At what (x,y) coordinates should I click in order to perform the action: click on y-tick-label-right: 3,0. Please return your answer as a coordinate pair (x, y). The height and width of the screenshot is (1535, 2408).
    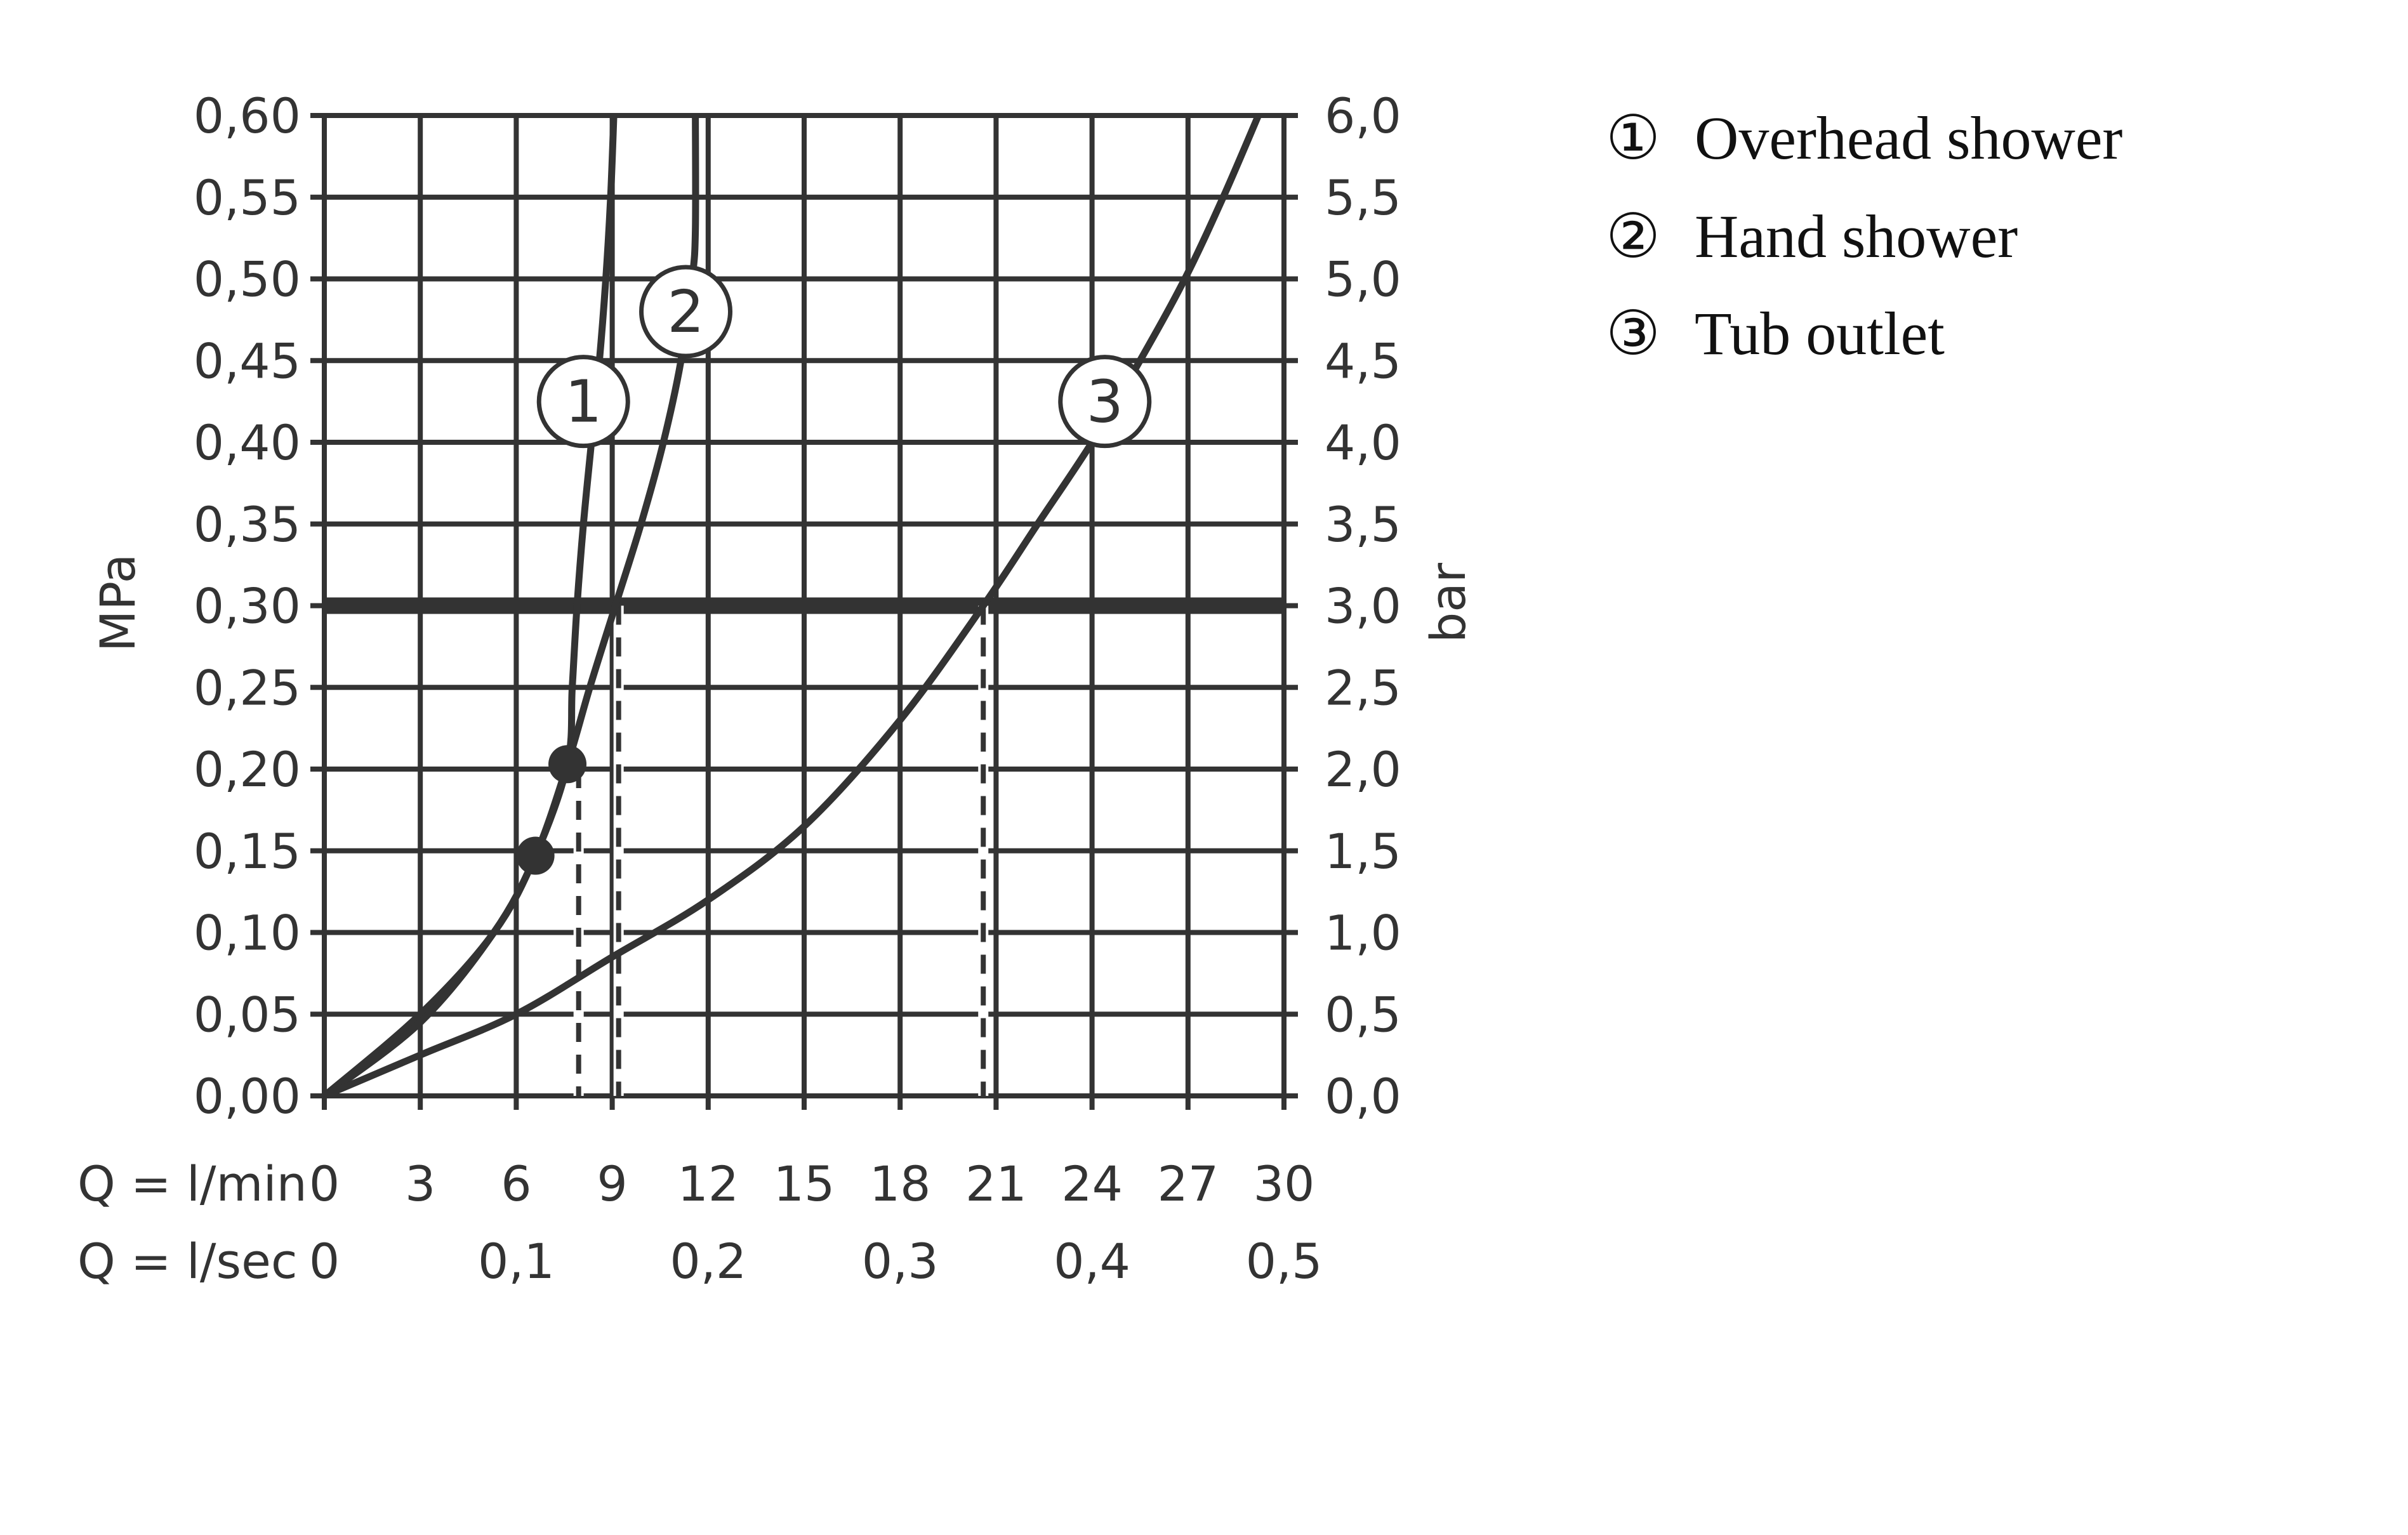
    Looking at the image, I should click on (1363, 606).